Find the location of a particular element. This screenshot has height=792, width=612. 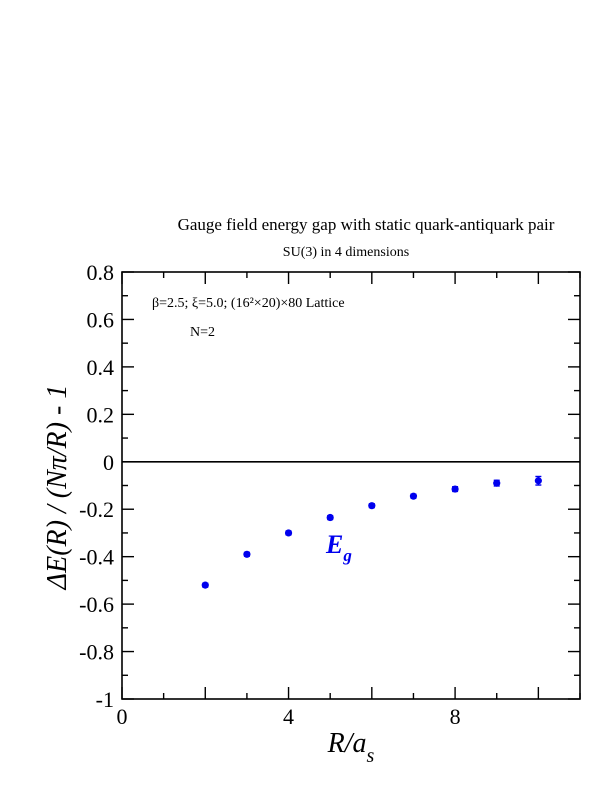

y-tick-label: 0.4 is located at coordinates (101, 367).